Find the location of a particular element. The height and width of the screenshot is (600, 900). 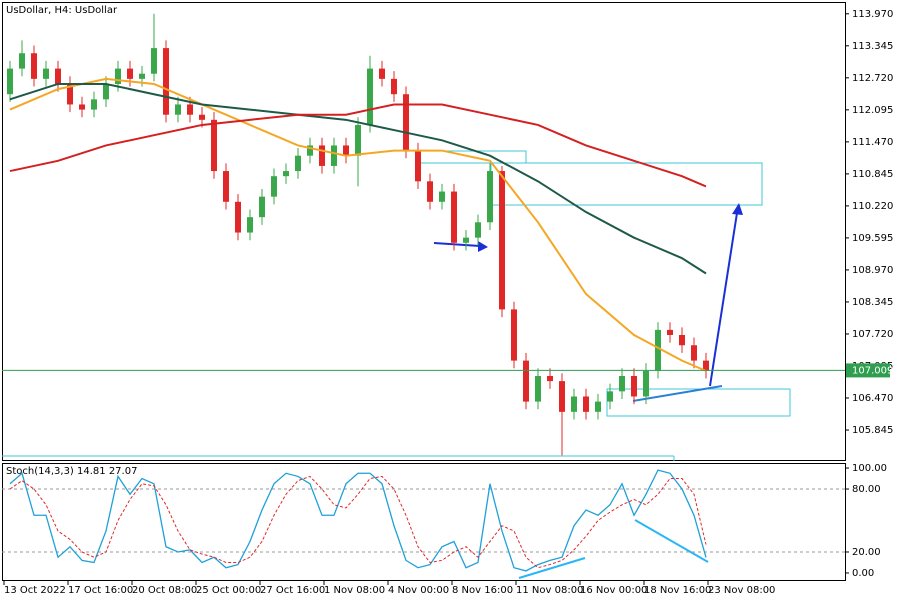

x-tick-label: 8 Nov 16:00 is located at coordinates (482, 590).